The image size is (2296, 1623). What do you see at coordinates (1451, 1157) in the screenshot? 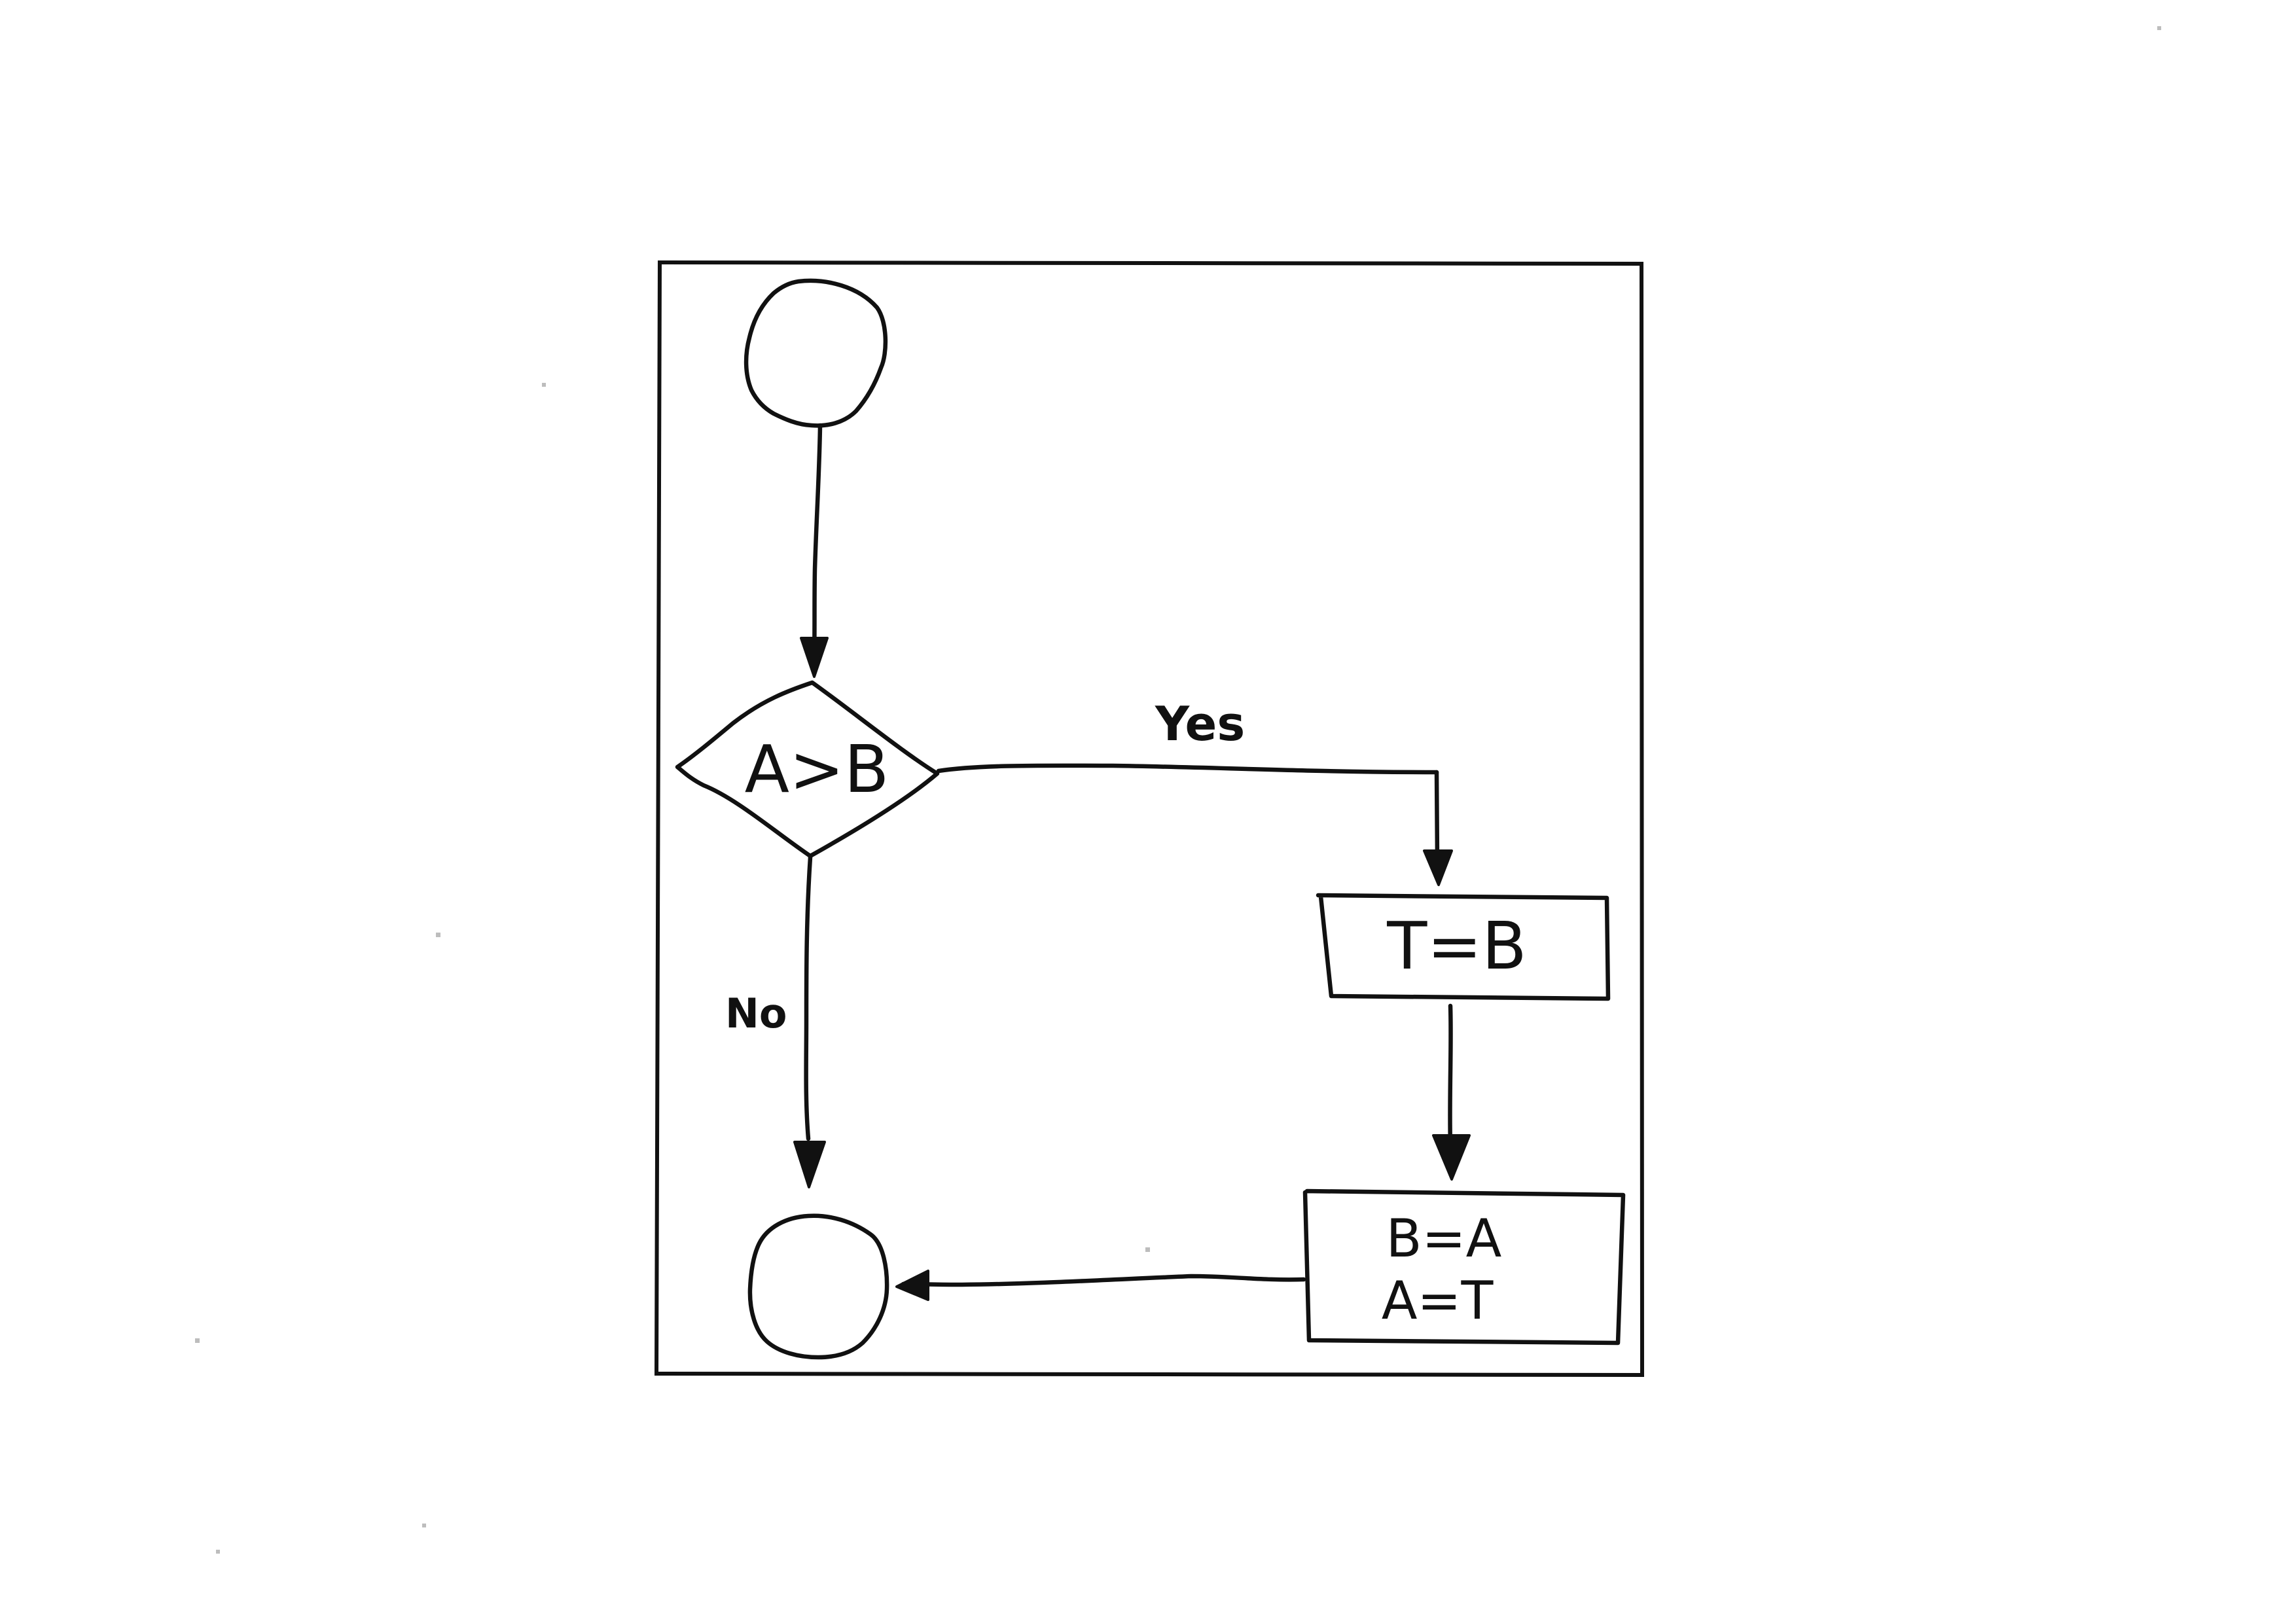
I see `arrowhead-swap` at bounding box center [1451, 1157].